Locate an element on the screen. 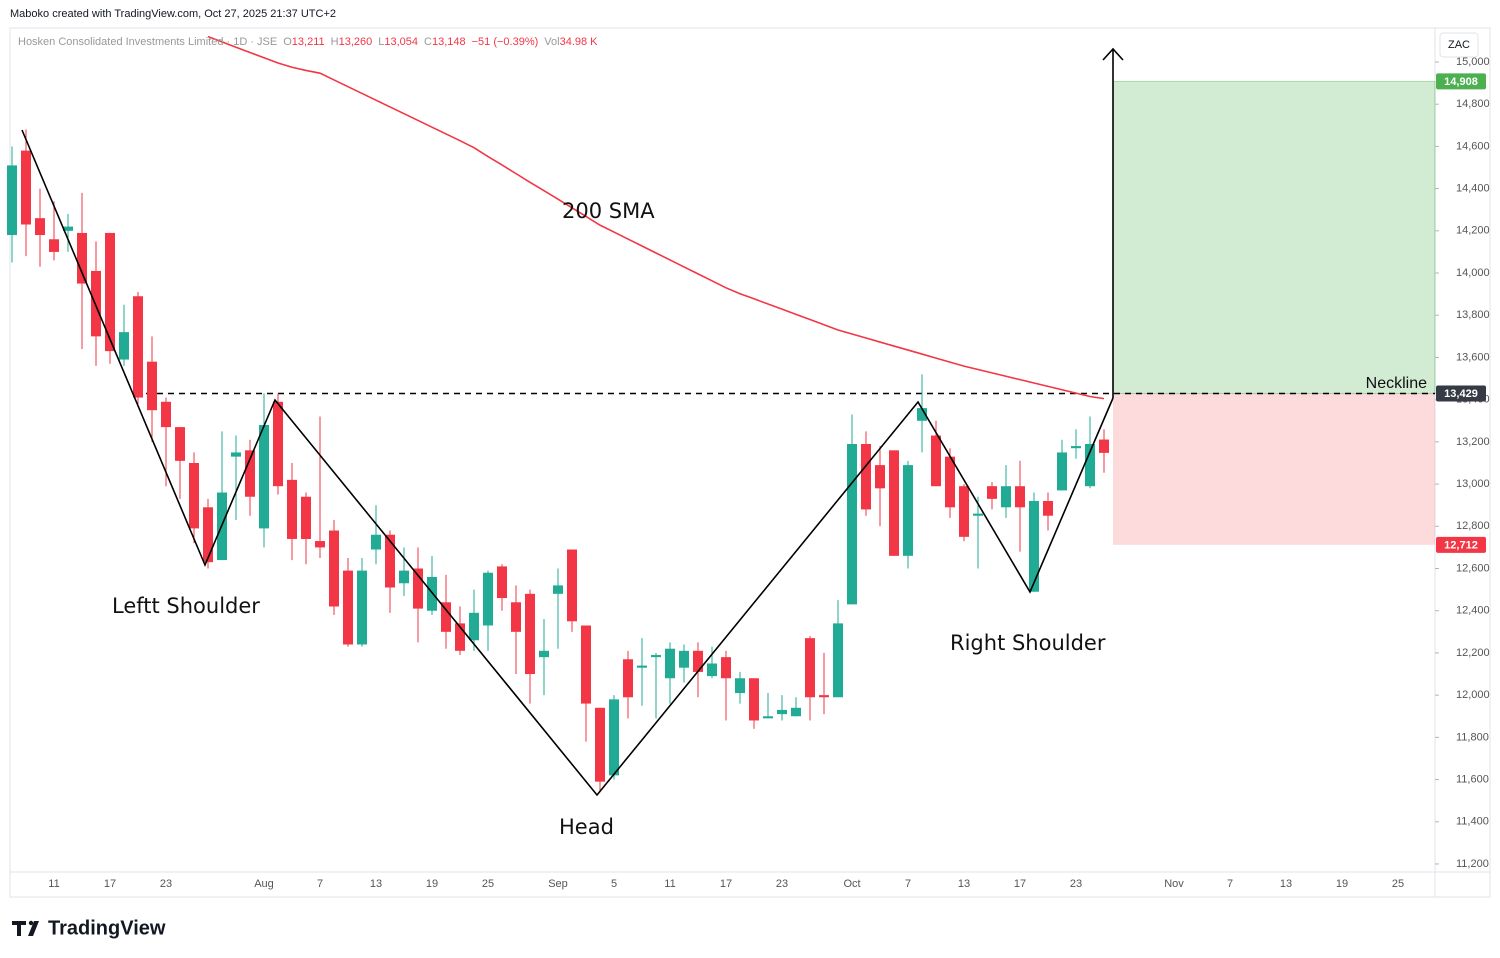 This screenshot has height=958, width=1500. x-tick-label: 5 is located at coordinates (614, 884).